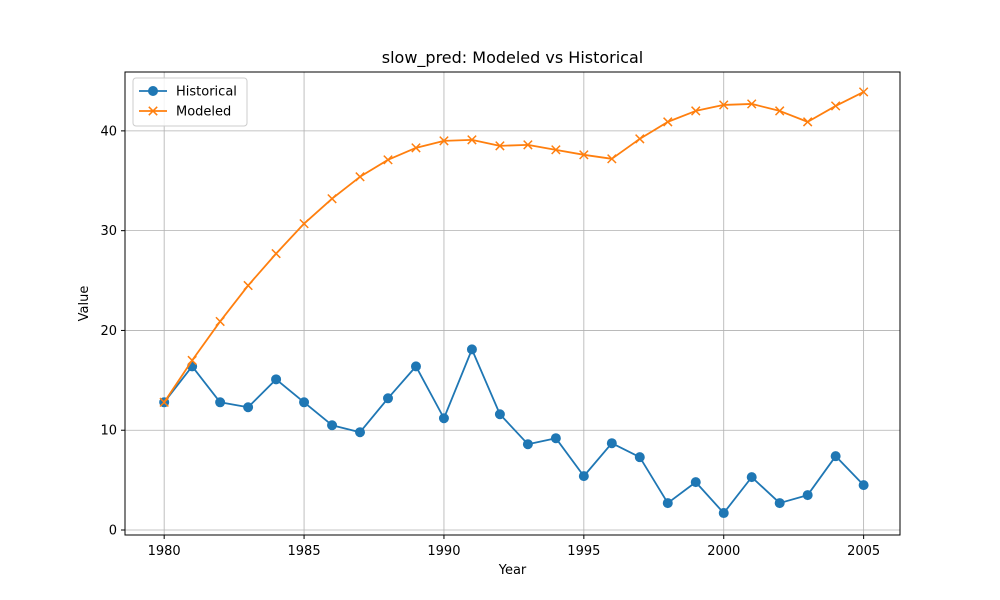 Image resolution: width=1000 pixels, height=600 pixels. Describe the element at coordinates (108, 431) in the screenshot. I see `y-tick-label: 10` at that location.